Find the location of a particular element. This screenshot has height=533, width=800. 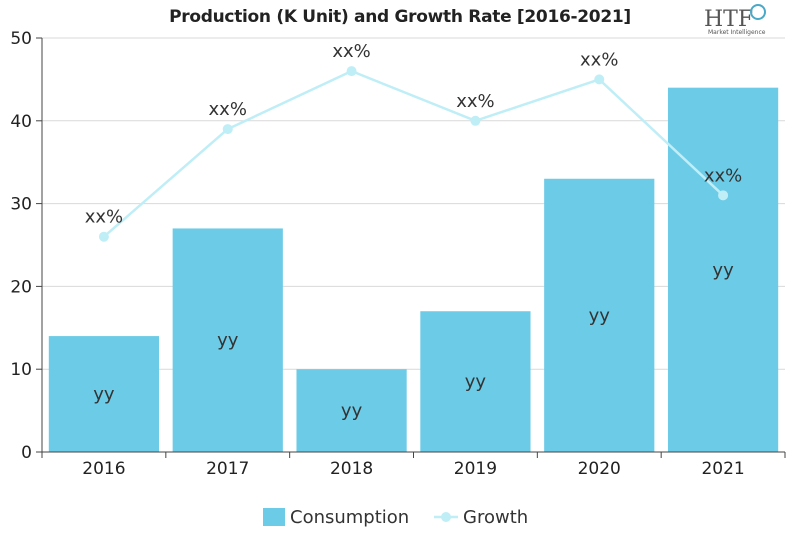

htf-logo: HTF Market Intelligence is located at coordinates (735, 20).